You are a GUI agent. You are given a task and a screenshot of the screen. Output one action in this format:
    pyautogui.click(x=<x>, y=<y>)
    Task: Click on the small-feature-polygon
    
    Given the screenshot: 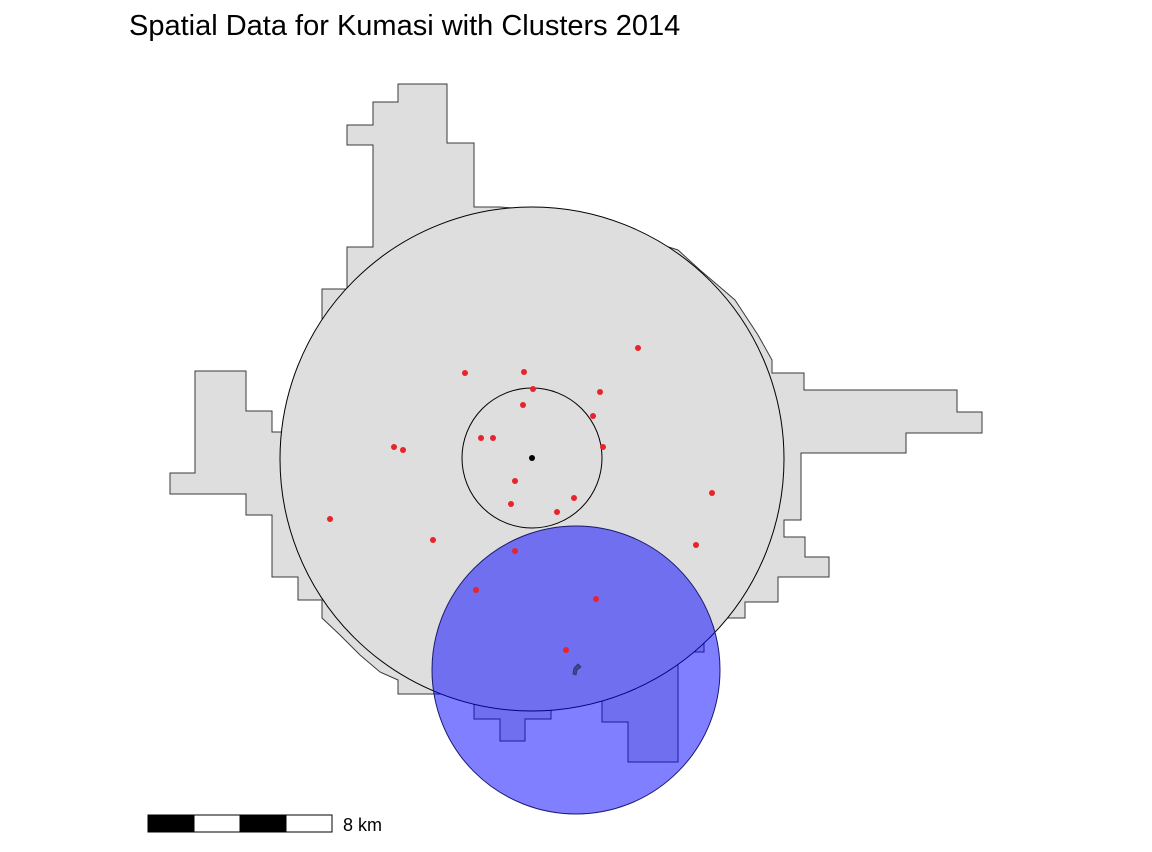 What is the action you would take?
    pyautogui.click(x=577, y=669)
    